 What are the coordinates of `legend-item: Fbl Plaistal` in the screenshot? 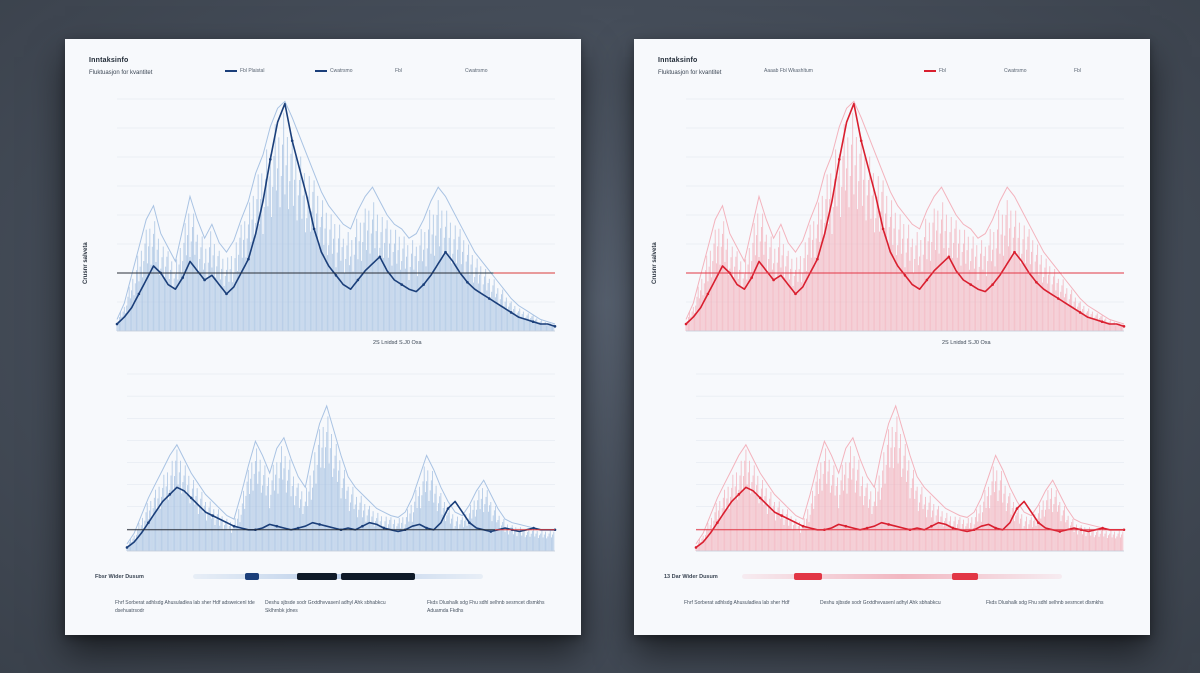 It's located at (244, 71).